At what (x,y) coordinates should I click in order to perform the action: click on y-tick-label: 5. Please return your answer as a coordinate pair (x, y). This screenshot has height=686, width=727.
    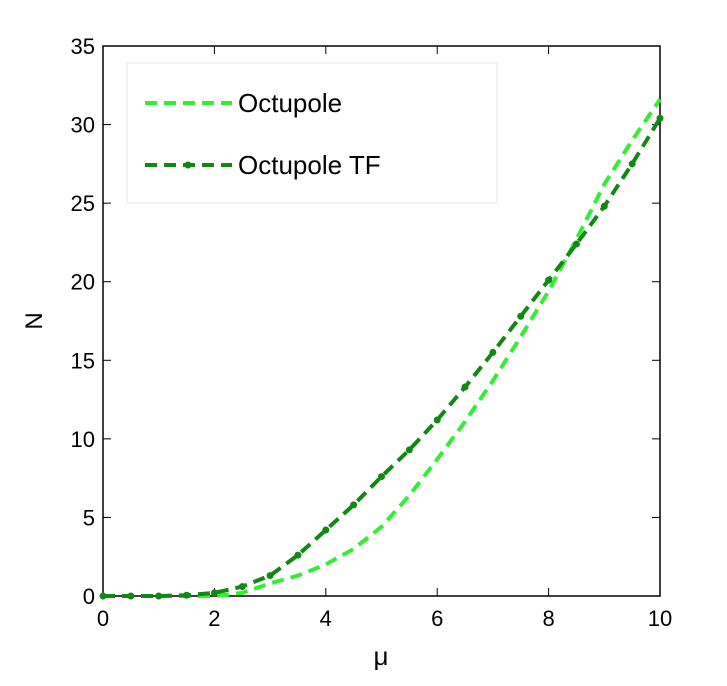
    Looking at the image, I should click on (89, 517).